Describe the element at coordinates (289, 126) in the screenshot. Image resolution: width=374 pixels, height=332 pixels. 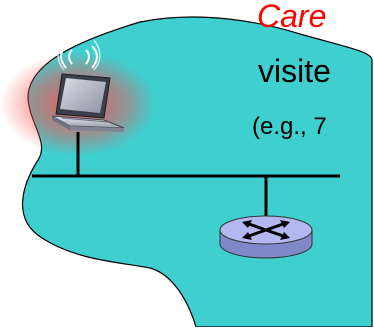
I see `example-address-text: (e.g., 7` at that location.